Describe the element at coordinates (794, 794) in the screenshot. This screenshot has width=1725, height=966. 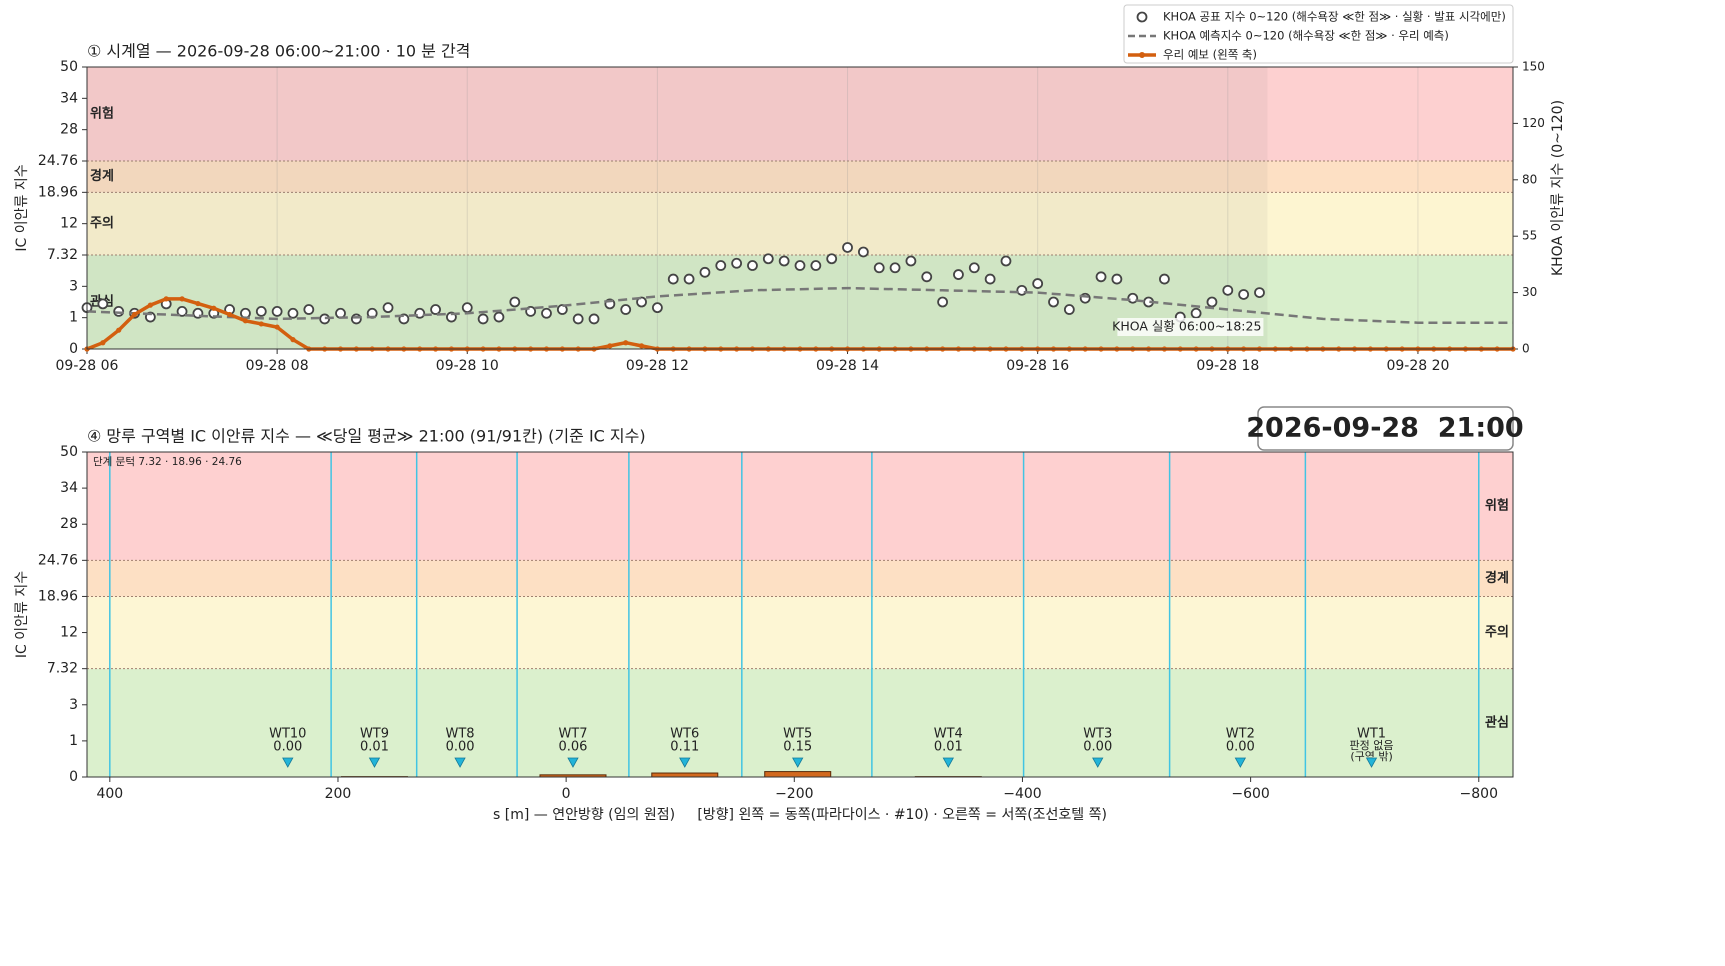
I see `x-tick-label: −200` at that location.